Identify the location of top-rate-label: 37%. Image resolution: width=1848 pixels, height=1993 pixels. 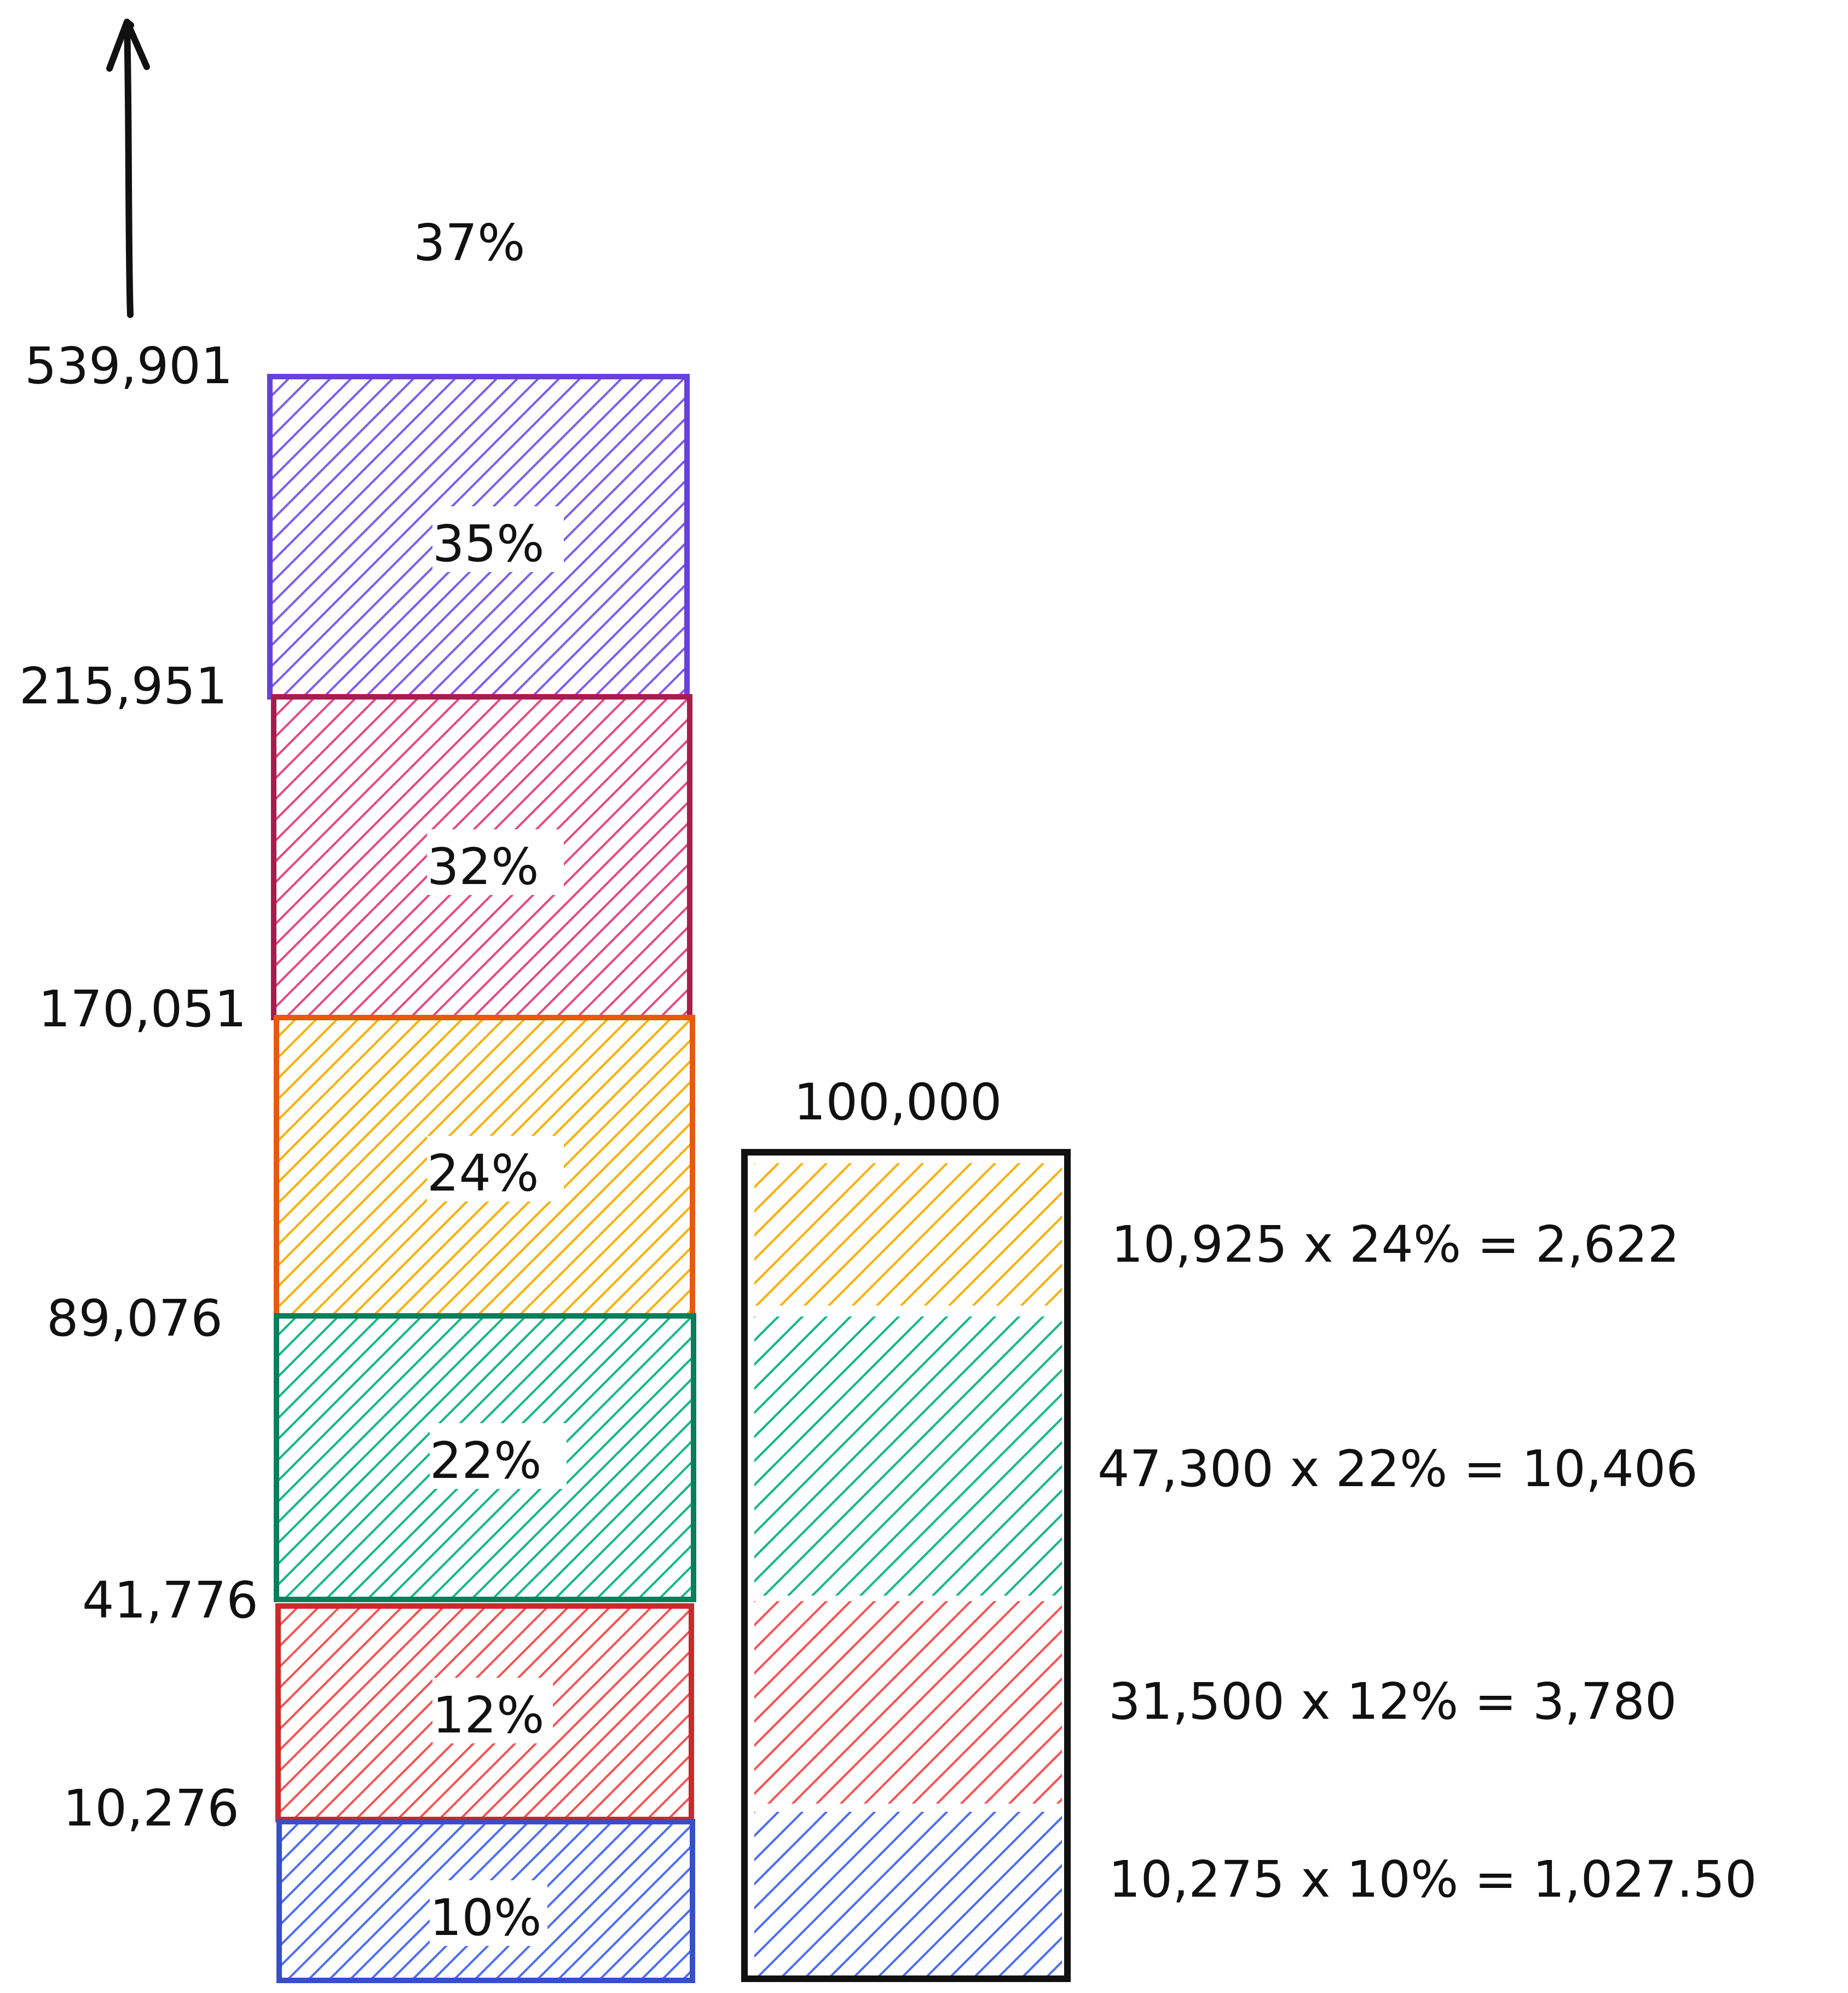
(469, 243).